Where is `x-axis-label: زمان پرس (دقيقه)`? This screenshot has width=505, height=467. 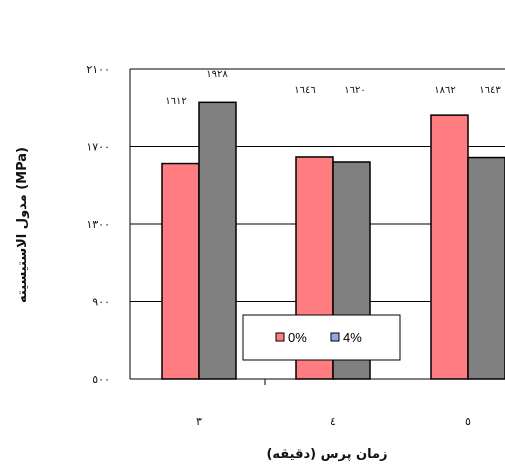 x-axis-label: زمان پرس (دقيقه) is located at coordinates (326, 454).